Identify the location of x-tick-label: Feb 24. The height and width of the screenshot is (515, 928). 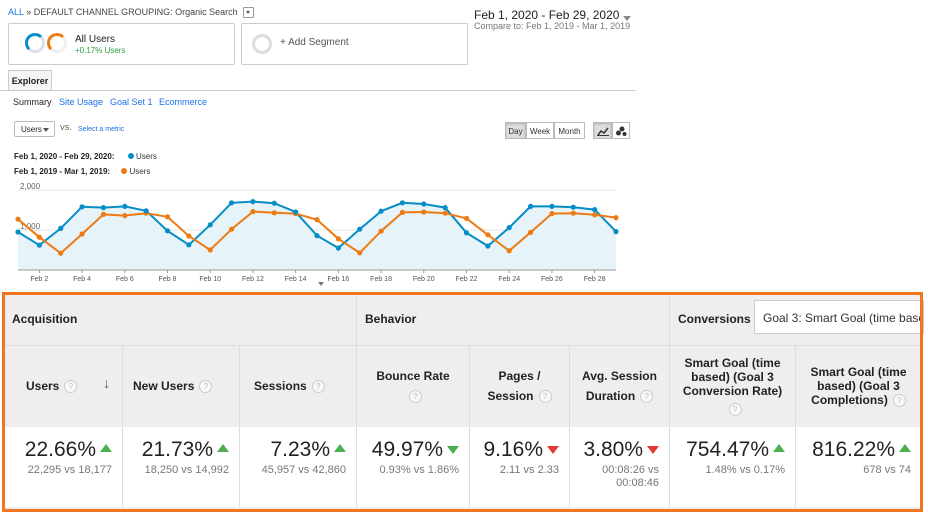
(509, 279).